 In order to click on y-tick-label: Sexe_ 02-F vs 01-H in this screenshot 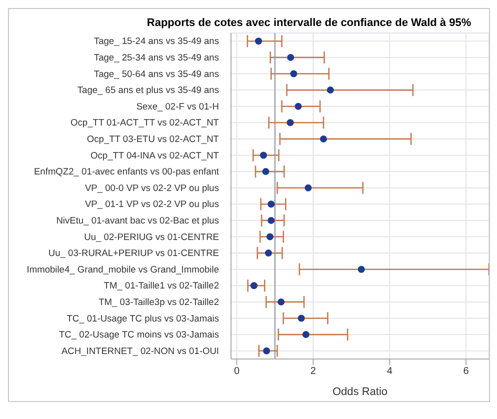, I will do `click(177, 106)`.